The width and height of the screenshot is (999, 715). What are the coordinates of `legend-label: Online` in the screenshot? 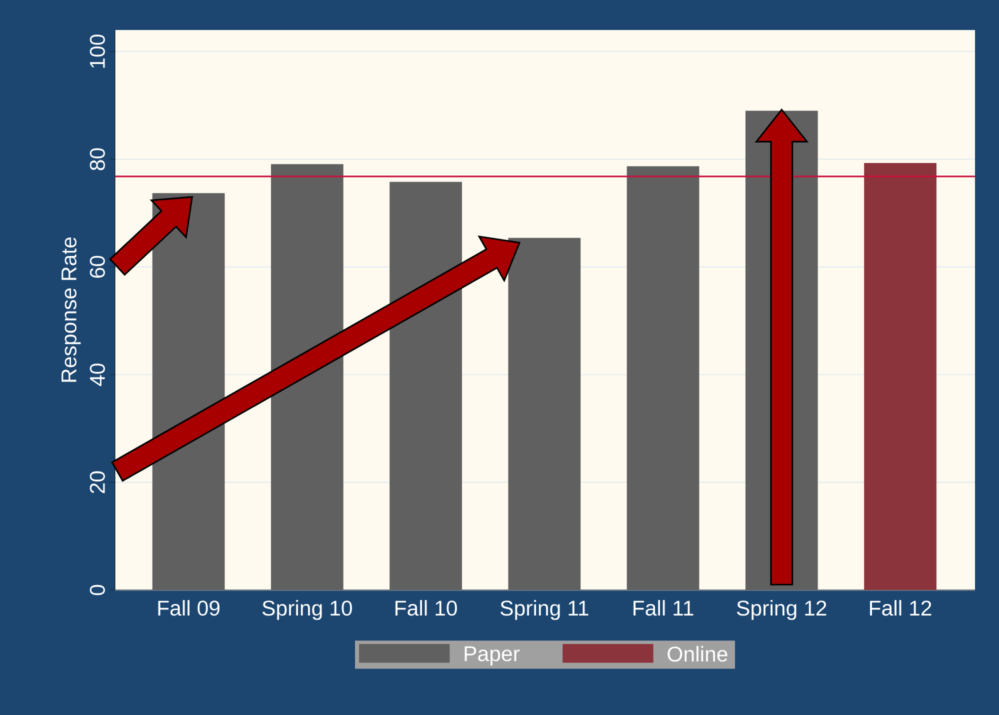 It's located at (698, 654).